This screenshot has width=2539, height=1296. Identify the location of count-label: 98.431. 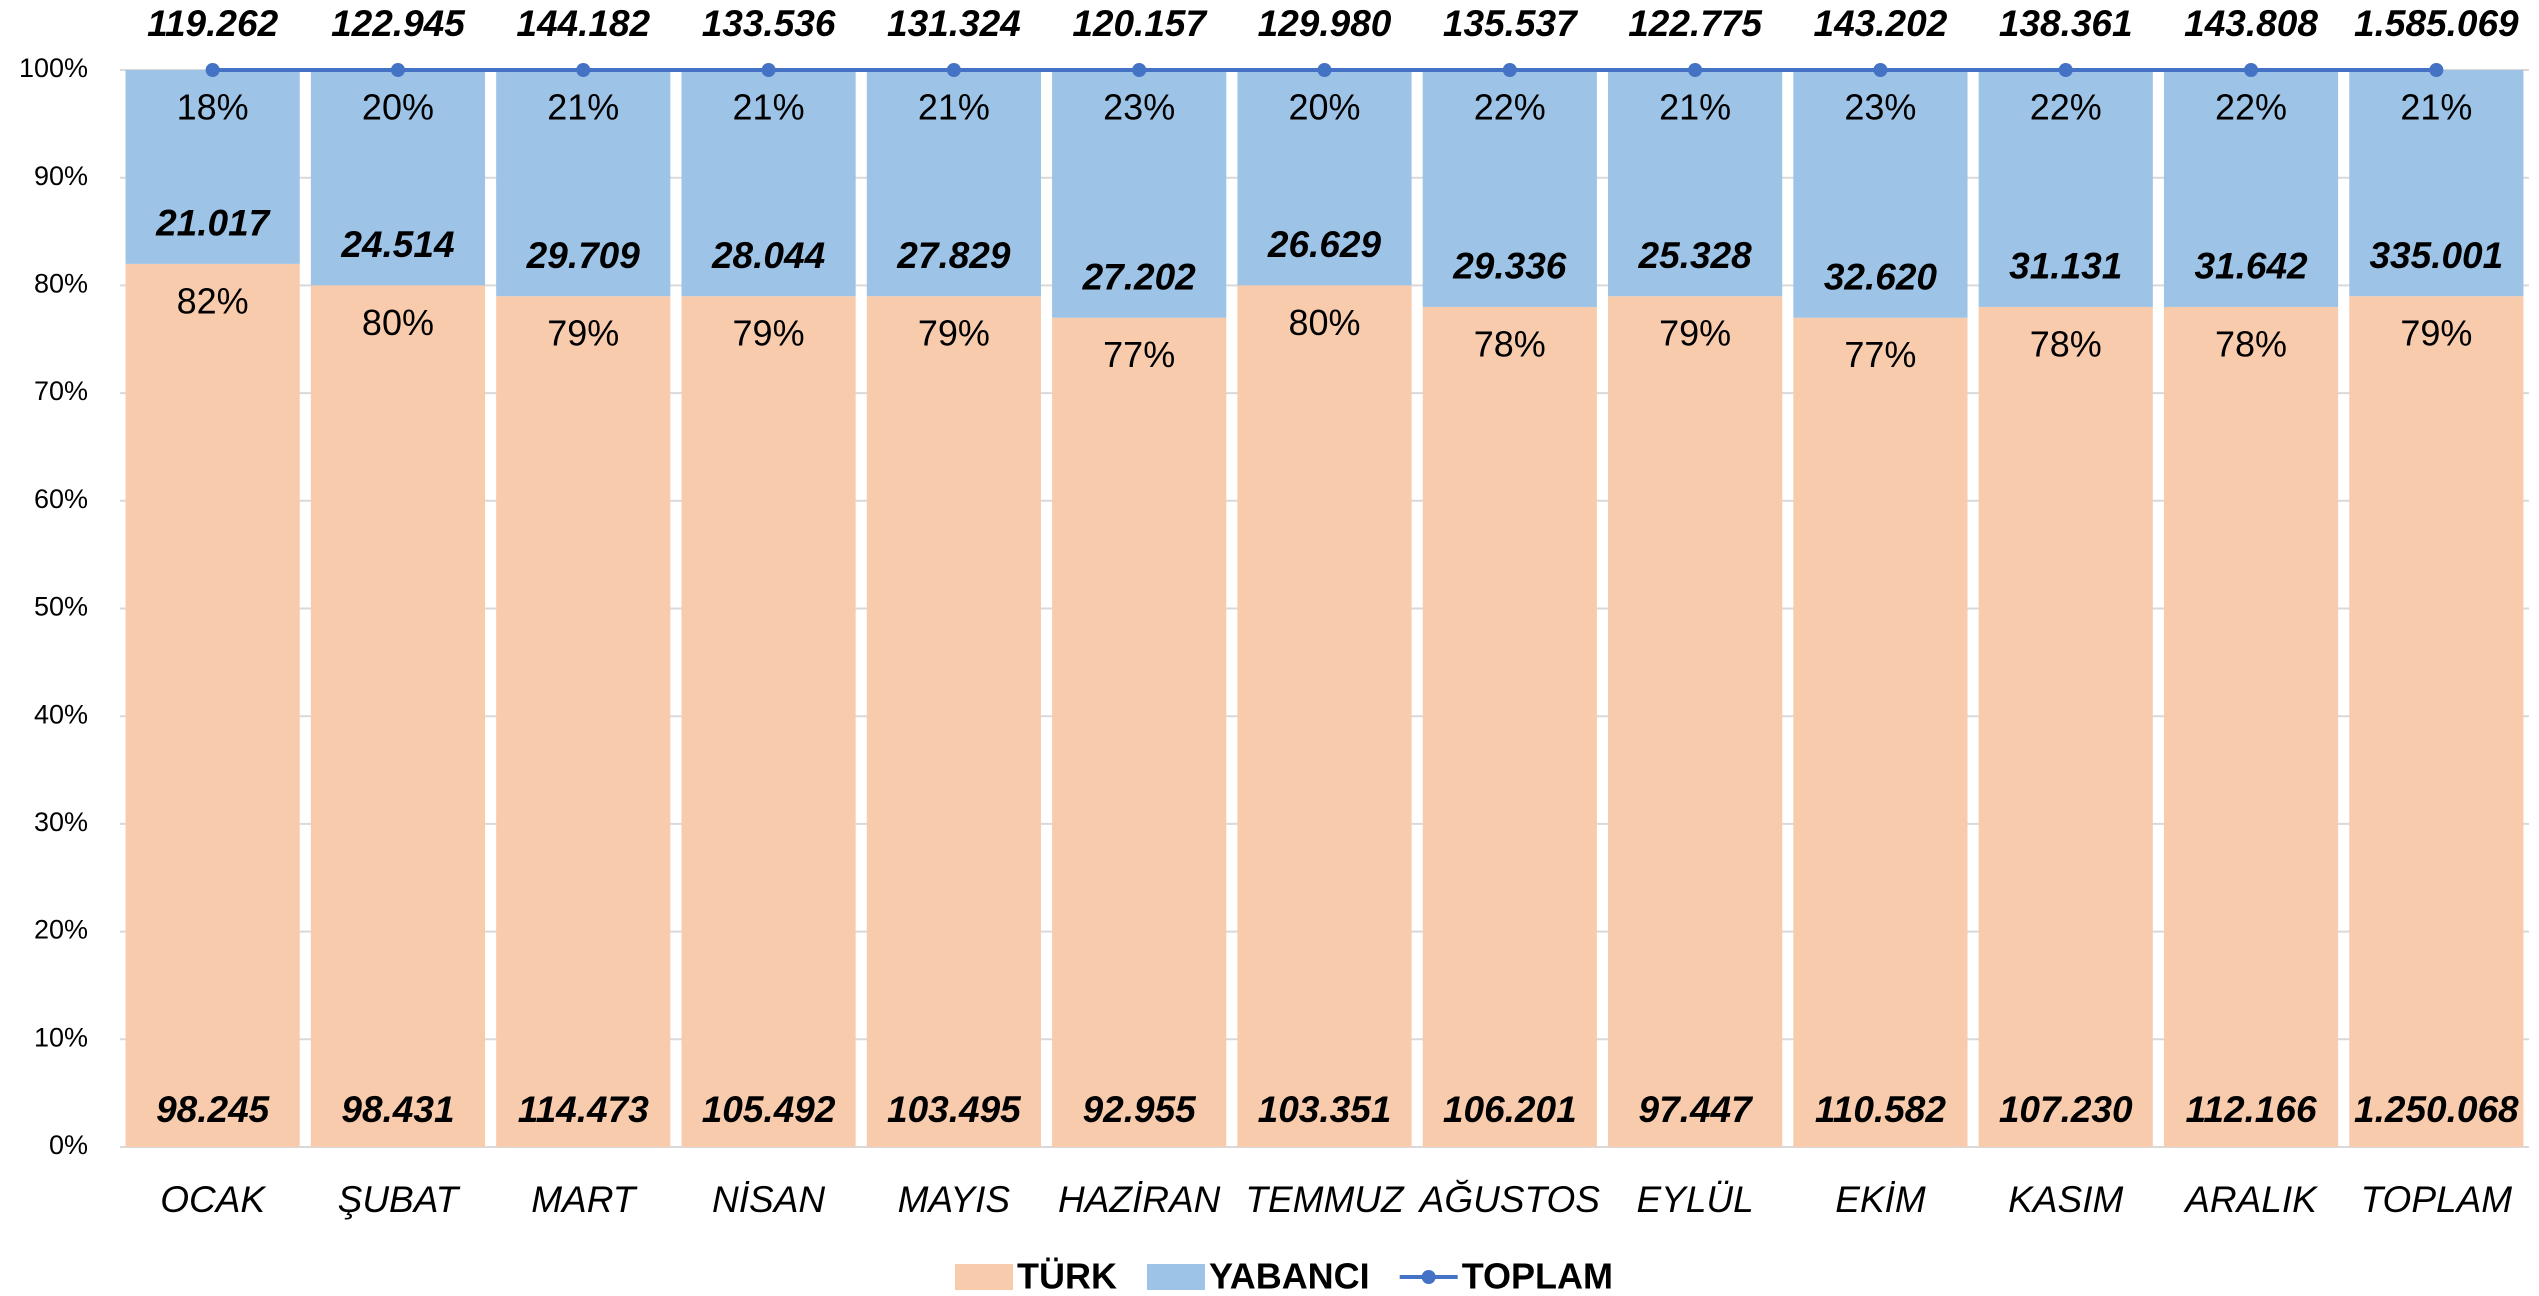
(397, 1109).